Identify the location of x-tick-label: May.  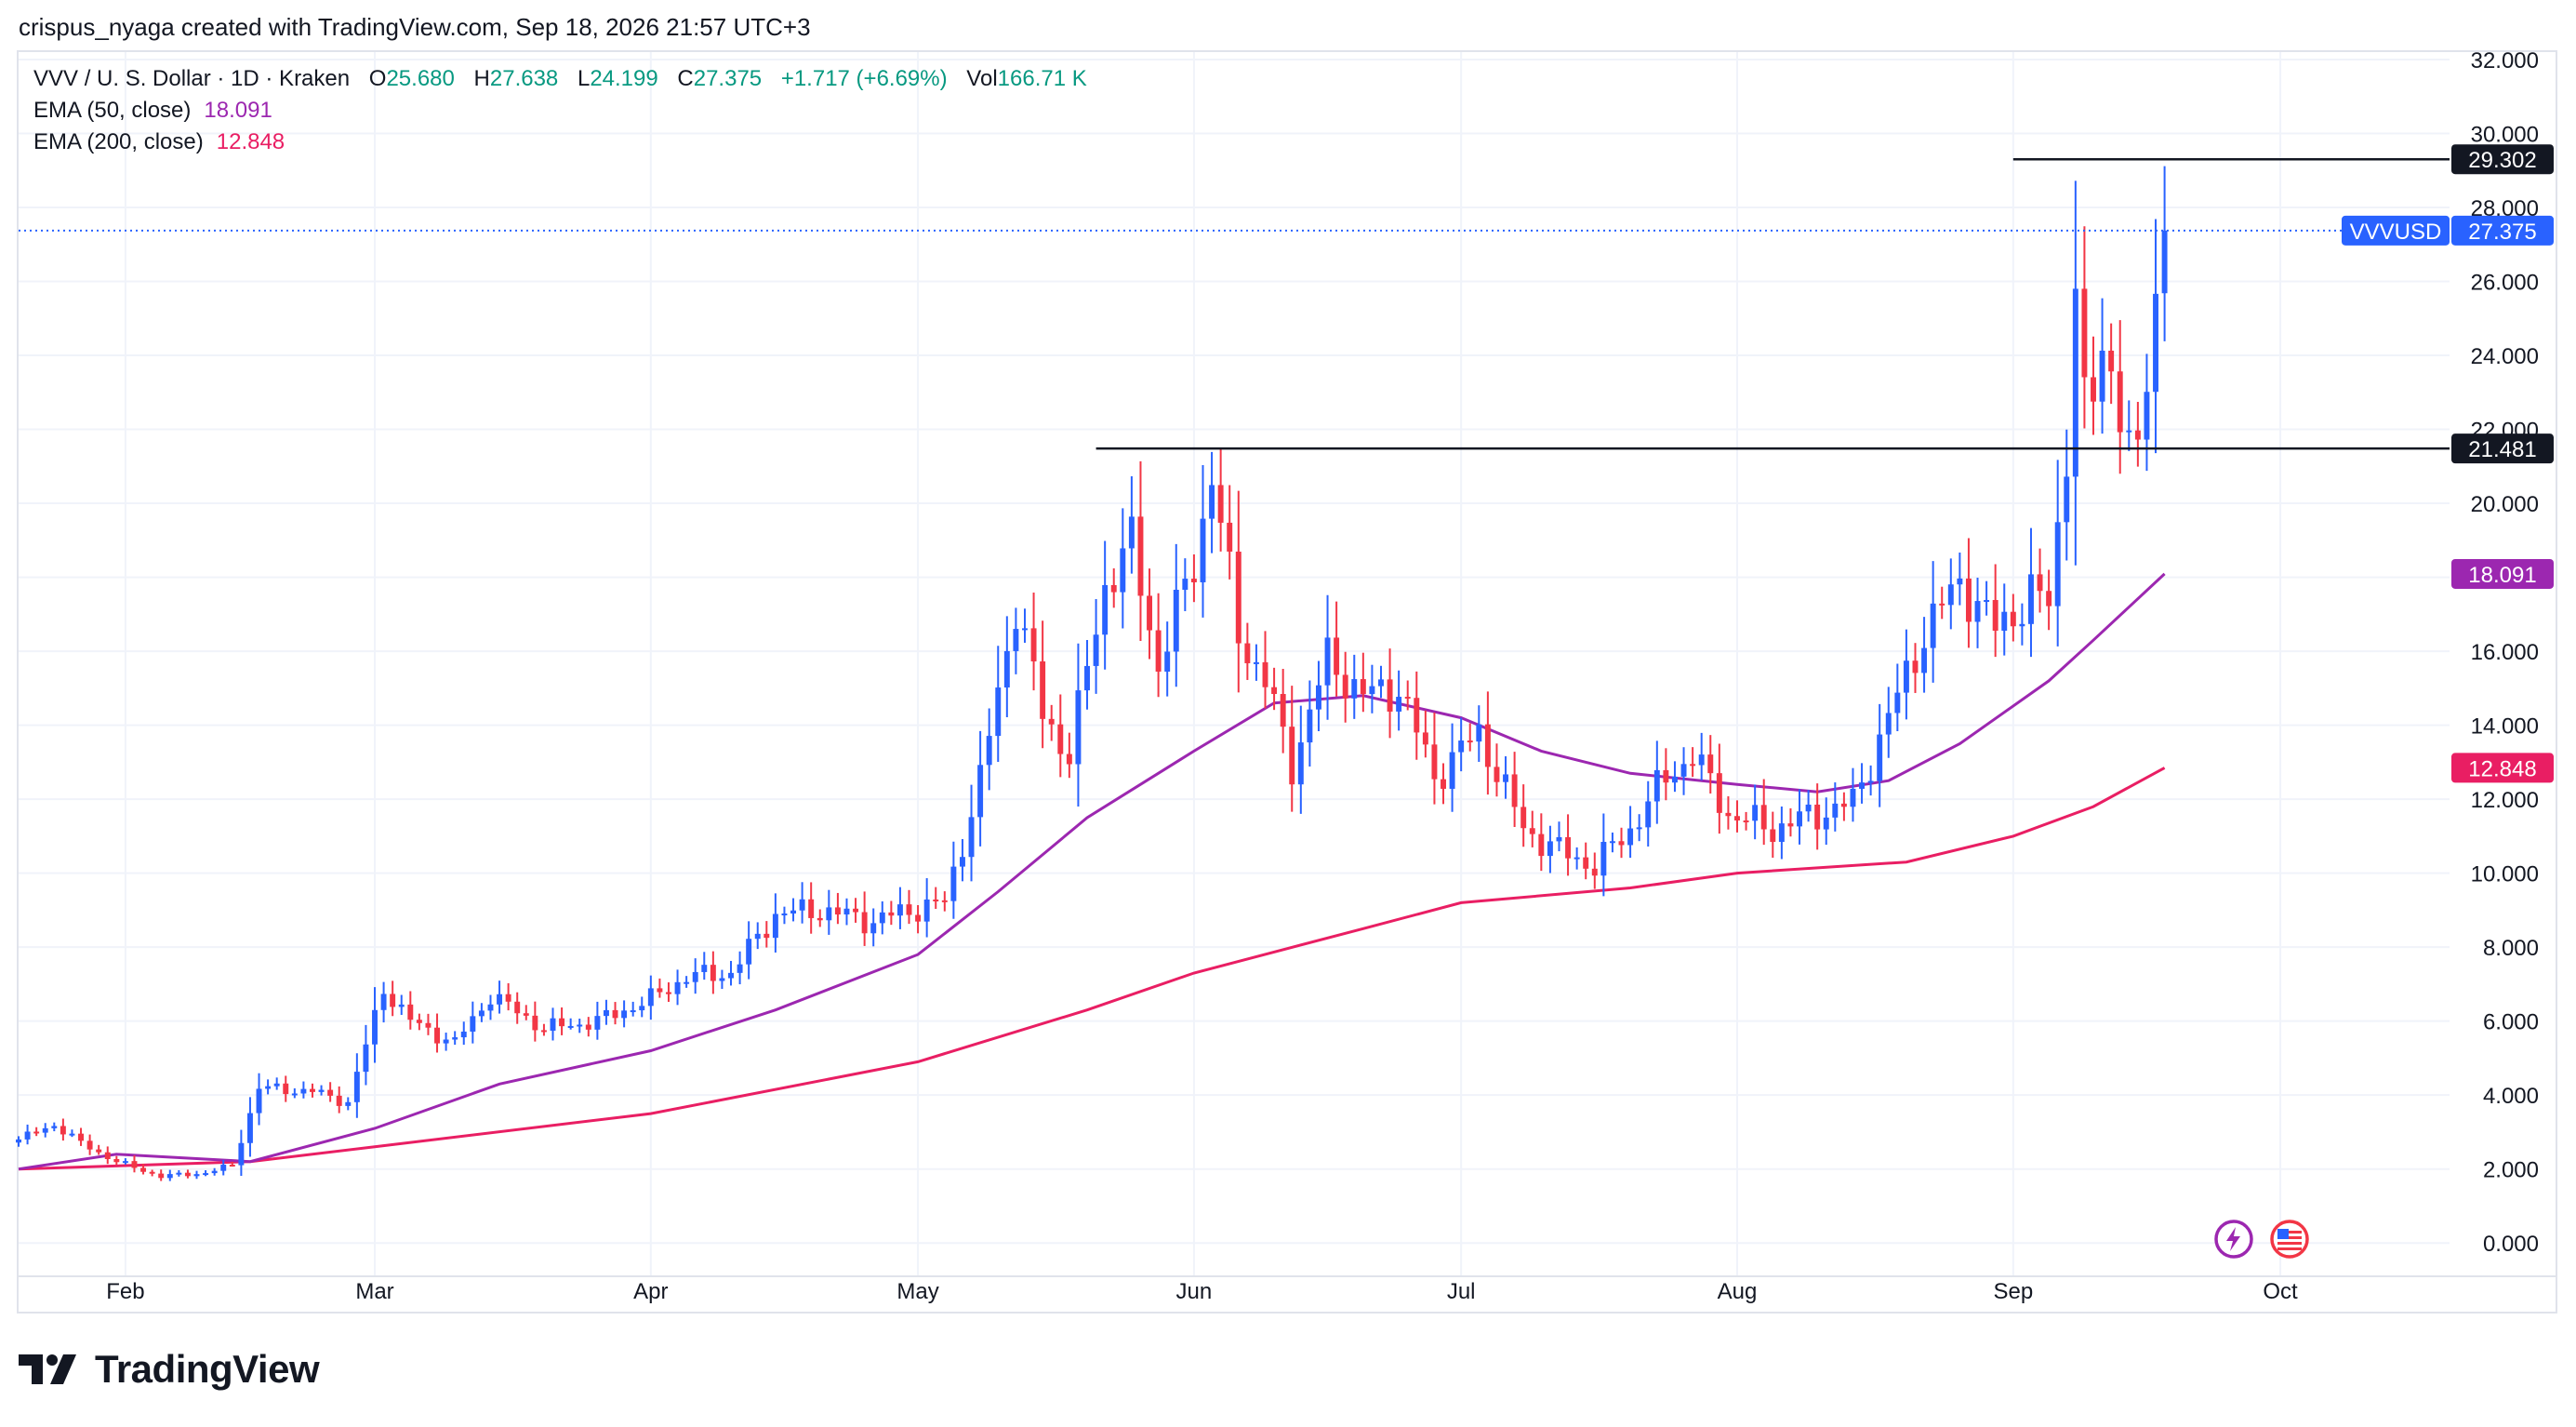
(917, 1291).